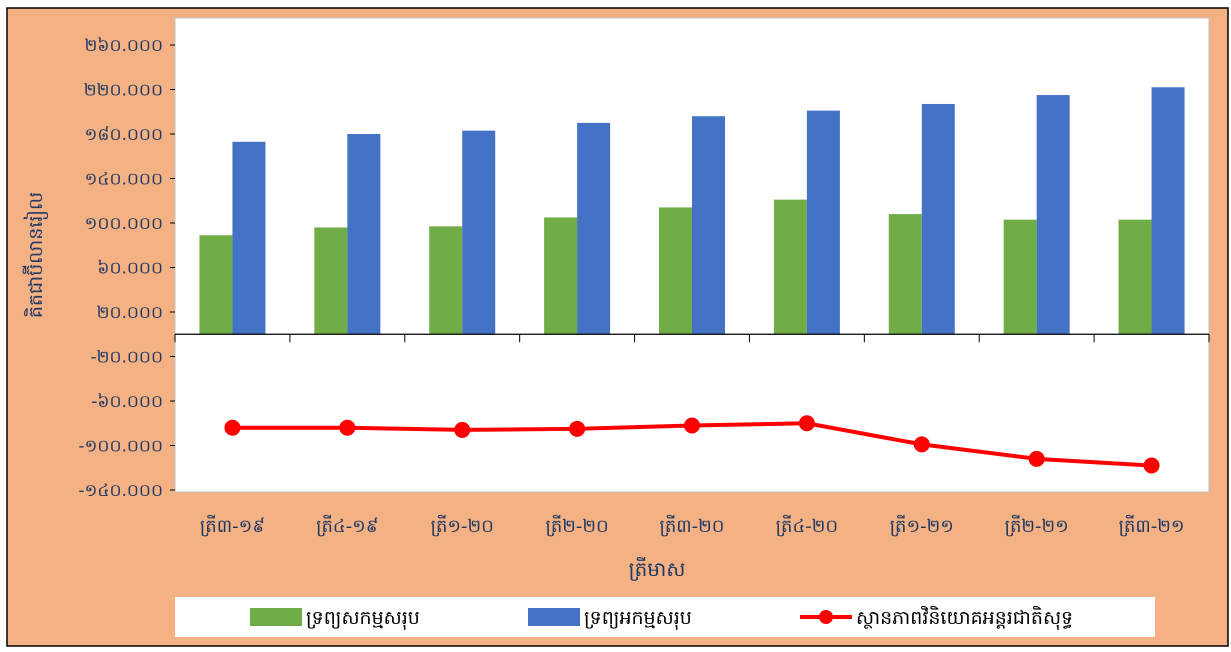 Image resolution: width=1231 pixels, height=652 pixels. What do you see at coordinates (462, 525) in the screenshot?
I see `x-tick-label: ត្រី១-២០` at bounding box center [462, 525].